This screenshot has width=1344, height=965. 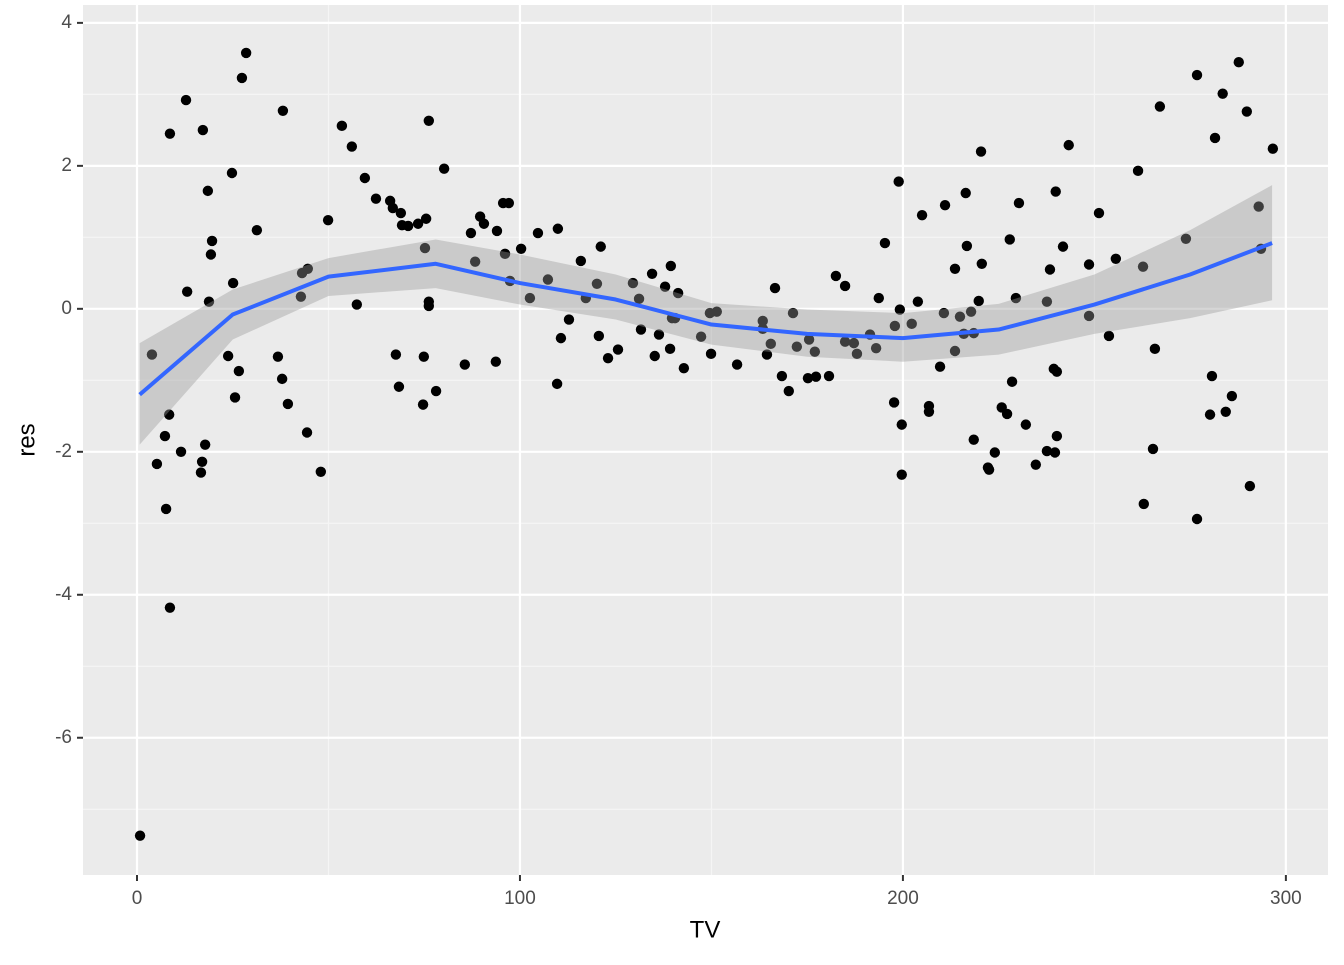 I want to click on y-tick-label: -4, so click(x=63, y=594).